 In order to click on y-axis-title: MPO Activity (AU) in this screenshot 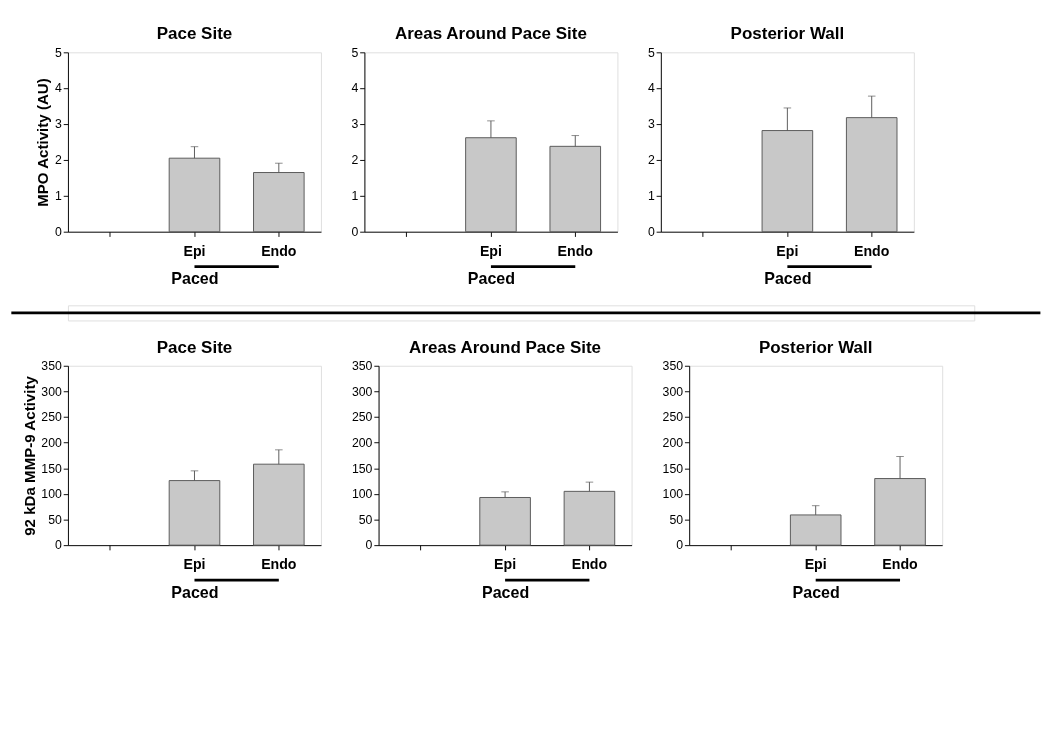, I will do `click(43, 142)`.